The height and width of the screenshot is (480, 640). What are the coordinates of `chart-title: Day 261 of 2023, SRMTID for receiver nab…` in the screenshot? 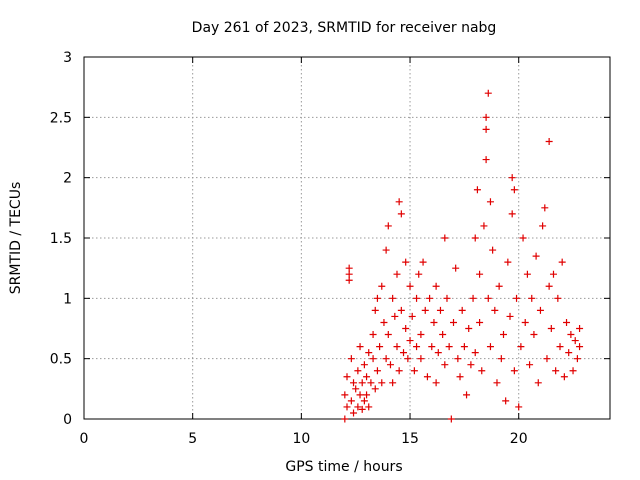 It's located at (344, 28).